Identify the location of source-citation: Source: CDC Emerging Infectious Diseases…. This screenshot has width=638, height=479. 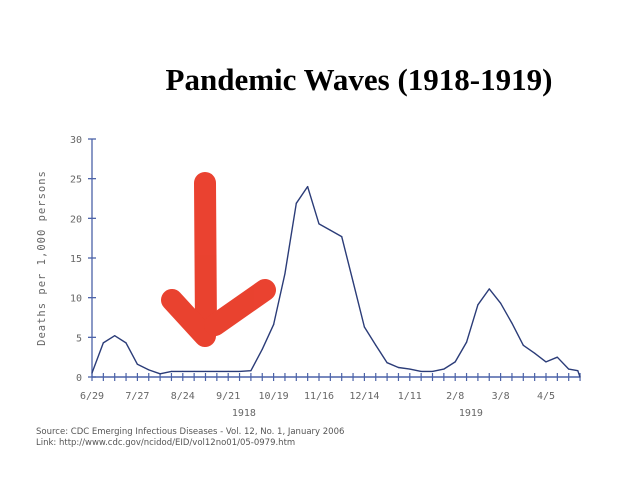
(190, 432).